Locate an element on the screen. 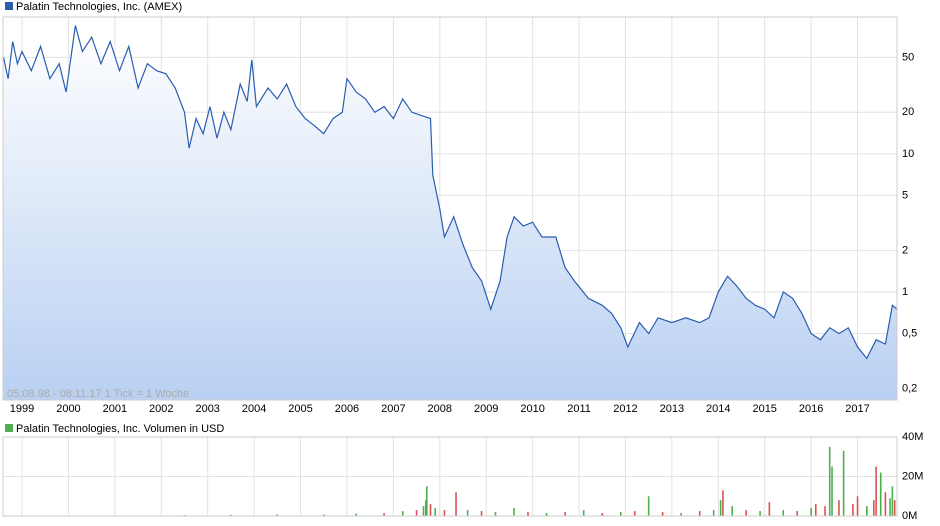 The image size is (940, 526). legend-label: Palatin Technologies, Inc. (AMEX) is located at coordinates (99, 7).